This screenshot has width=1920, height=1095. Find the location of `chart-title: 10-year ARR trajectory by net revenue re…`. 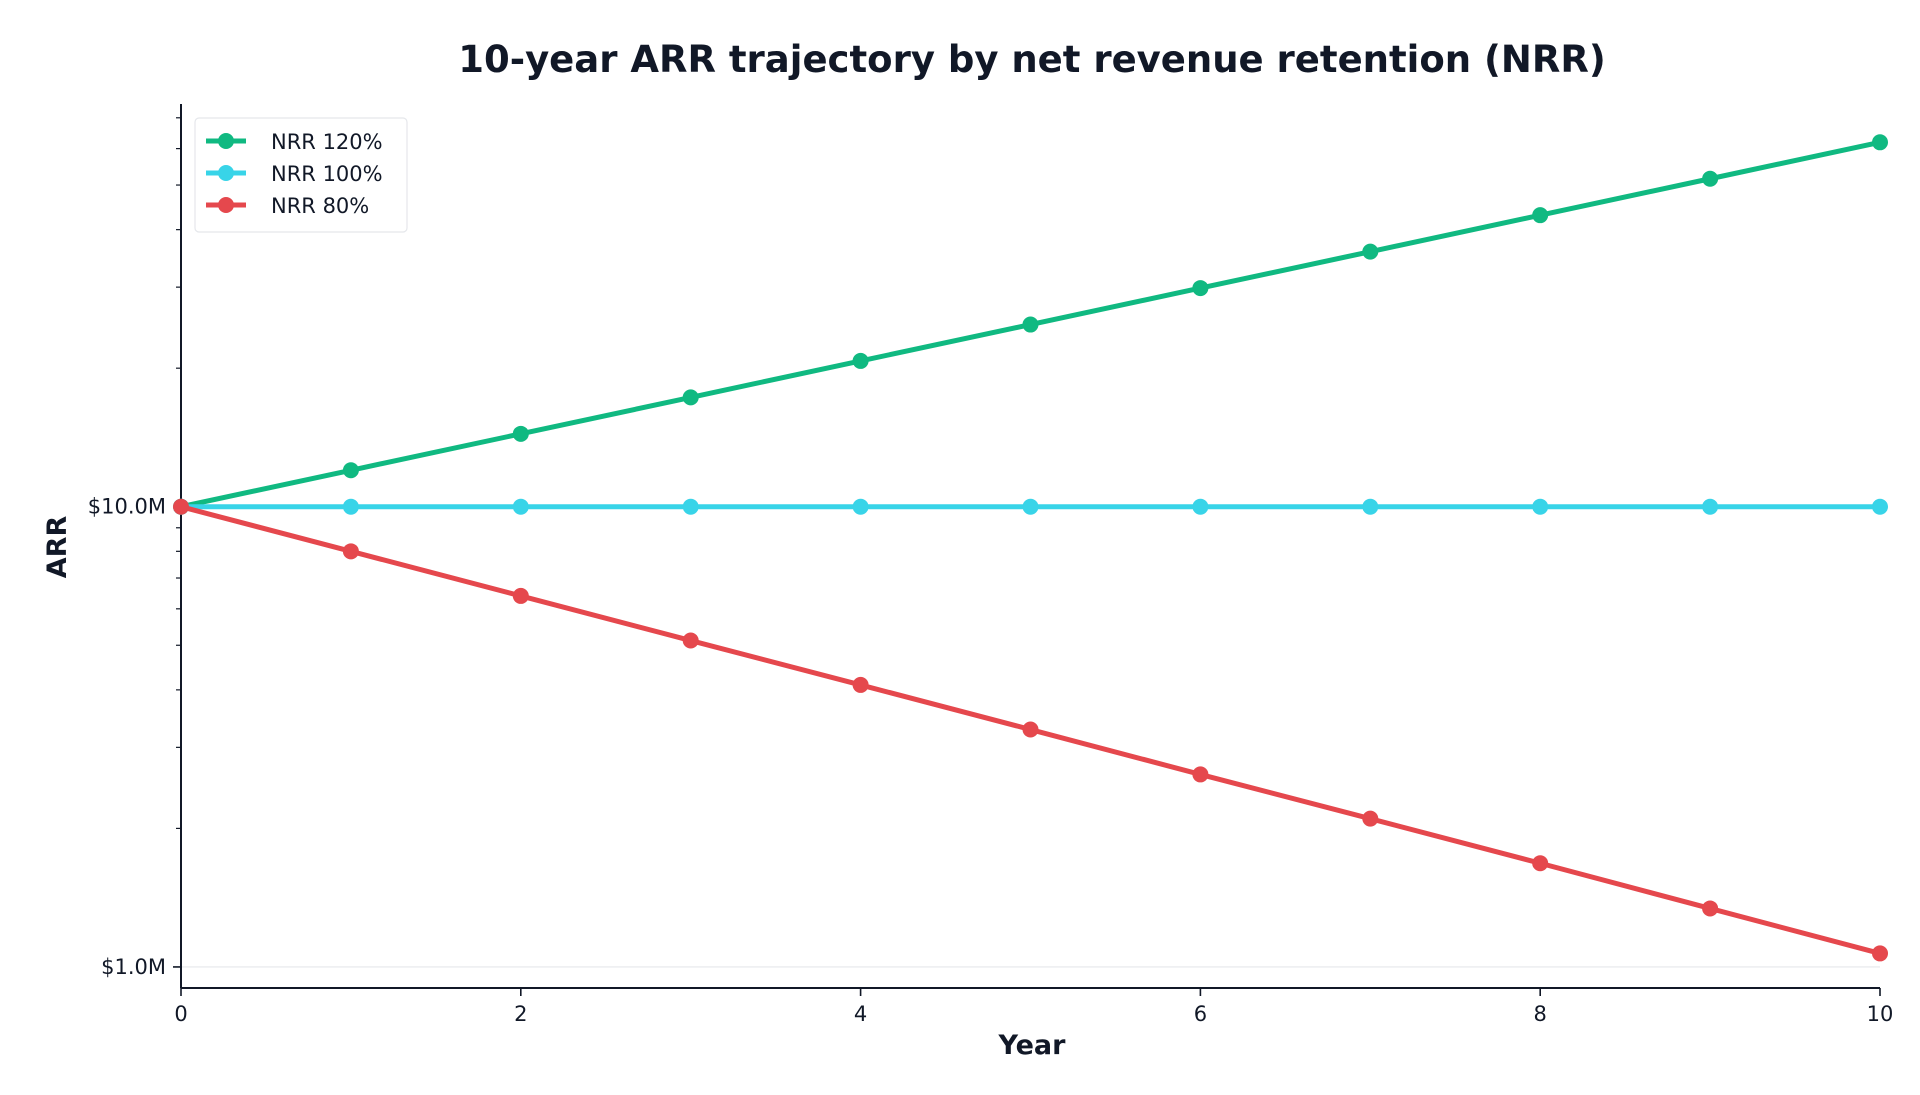

chart-title: 10-year ARR trajectory by net revenue re… is located at coordinates (1032, 59).